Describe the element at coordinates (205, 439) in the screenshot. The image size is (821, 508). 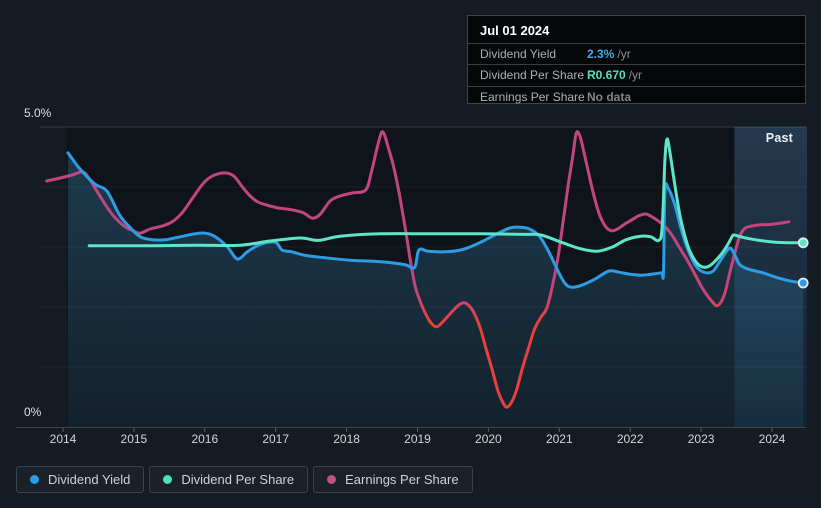
I see `x-axis-label-2016: 2016` at that location.